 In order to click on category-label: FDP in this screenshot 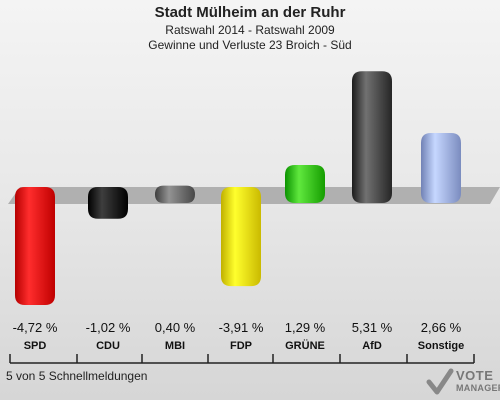, I will do `click(241, 346)`.